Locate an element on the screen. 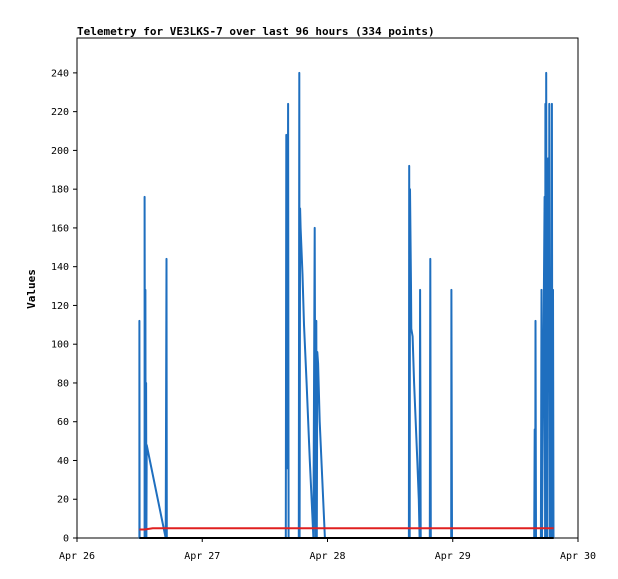 This screenshot has width=618, height=579. y-tick-label: 160 is located at coordinates (60, 228).